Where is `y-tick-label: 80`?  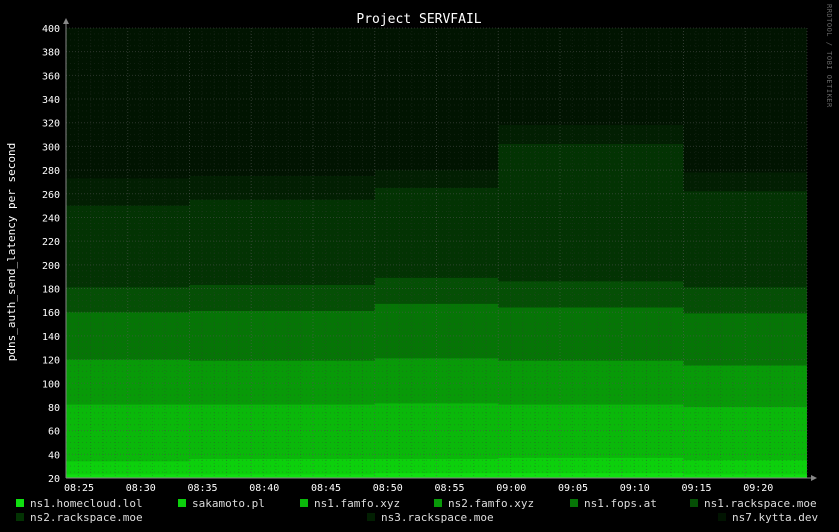 y-tick-label: 80 is located at coordinates (54, 408).